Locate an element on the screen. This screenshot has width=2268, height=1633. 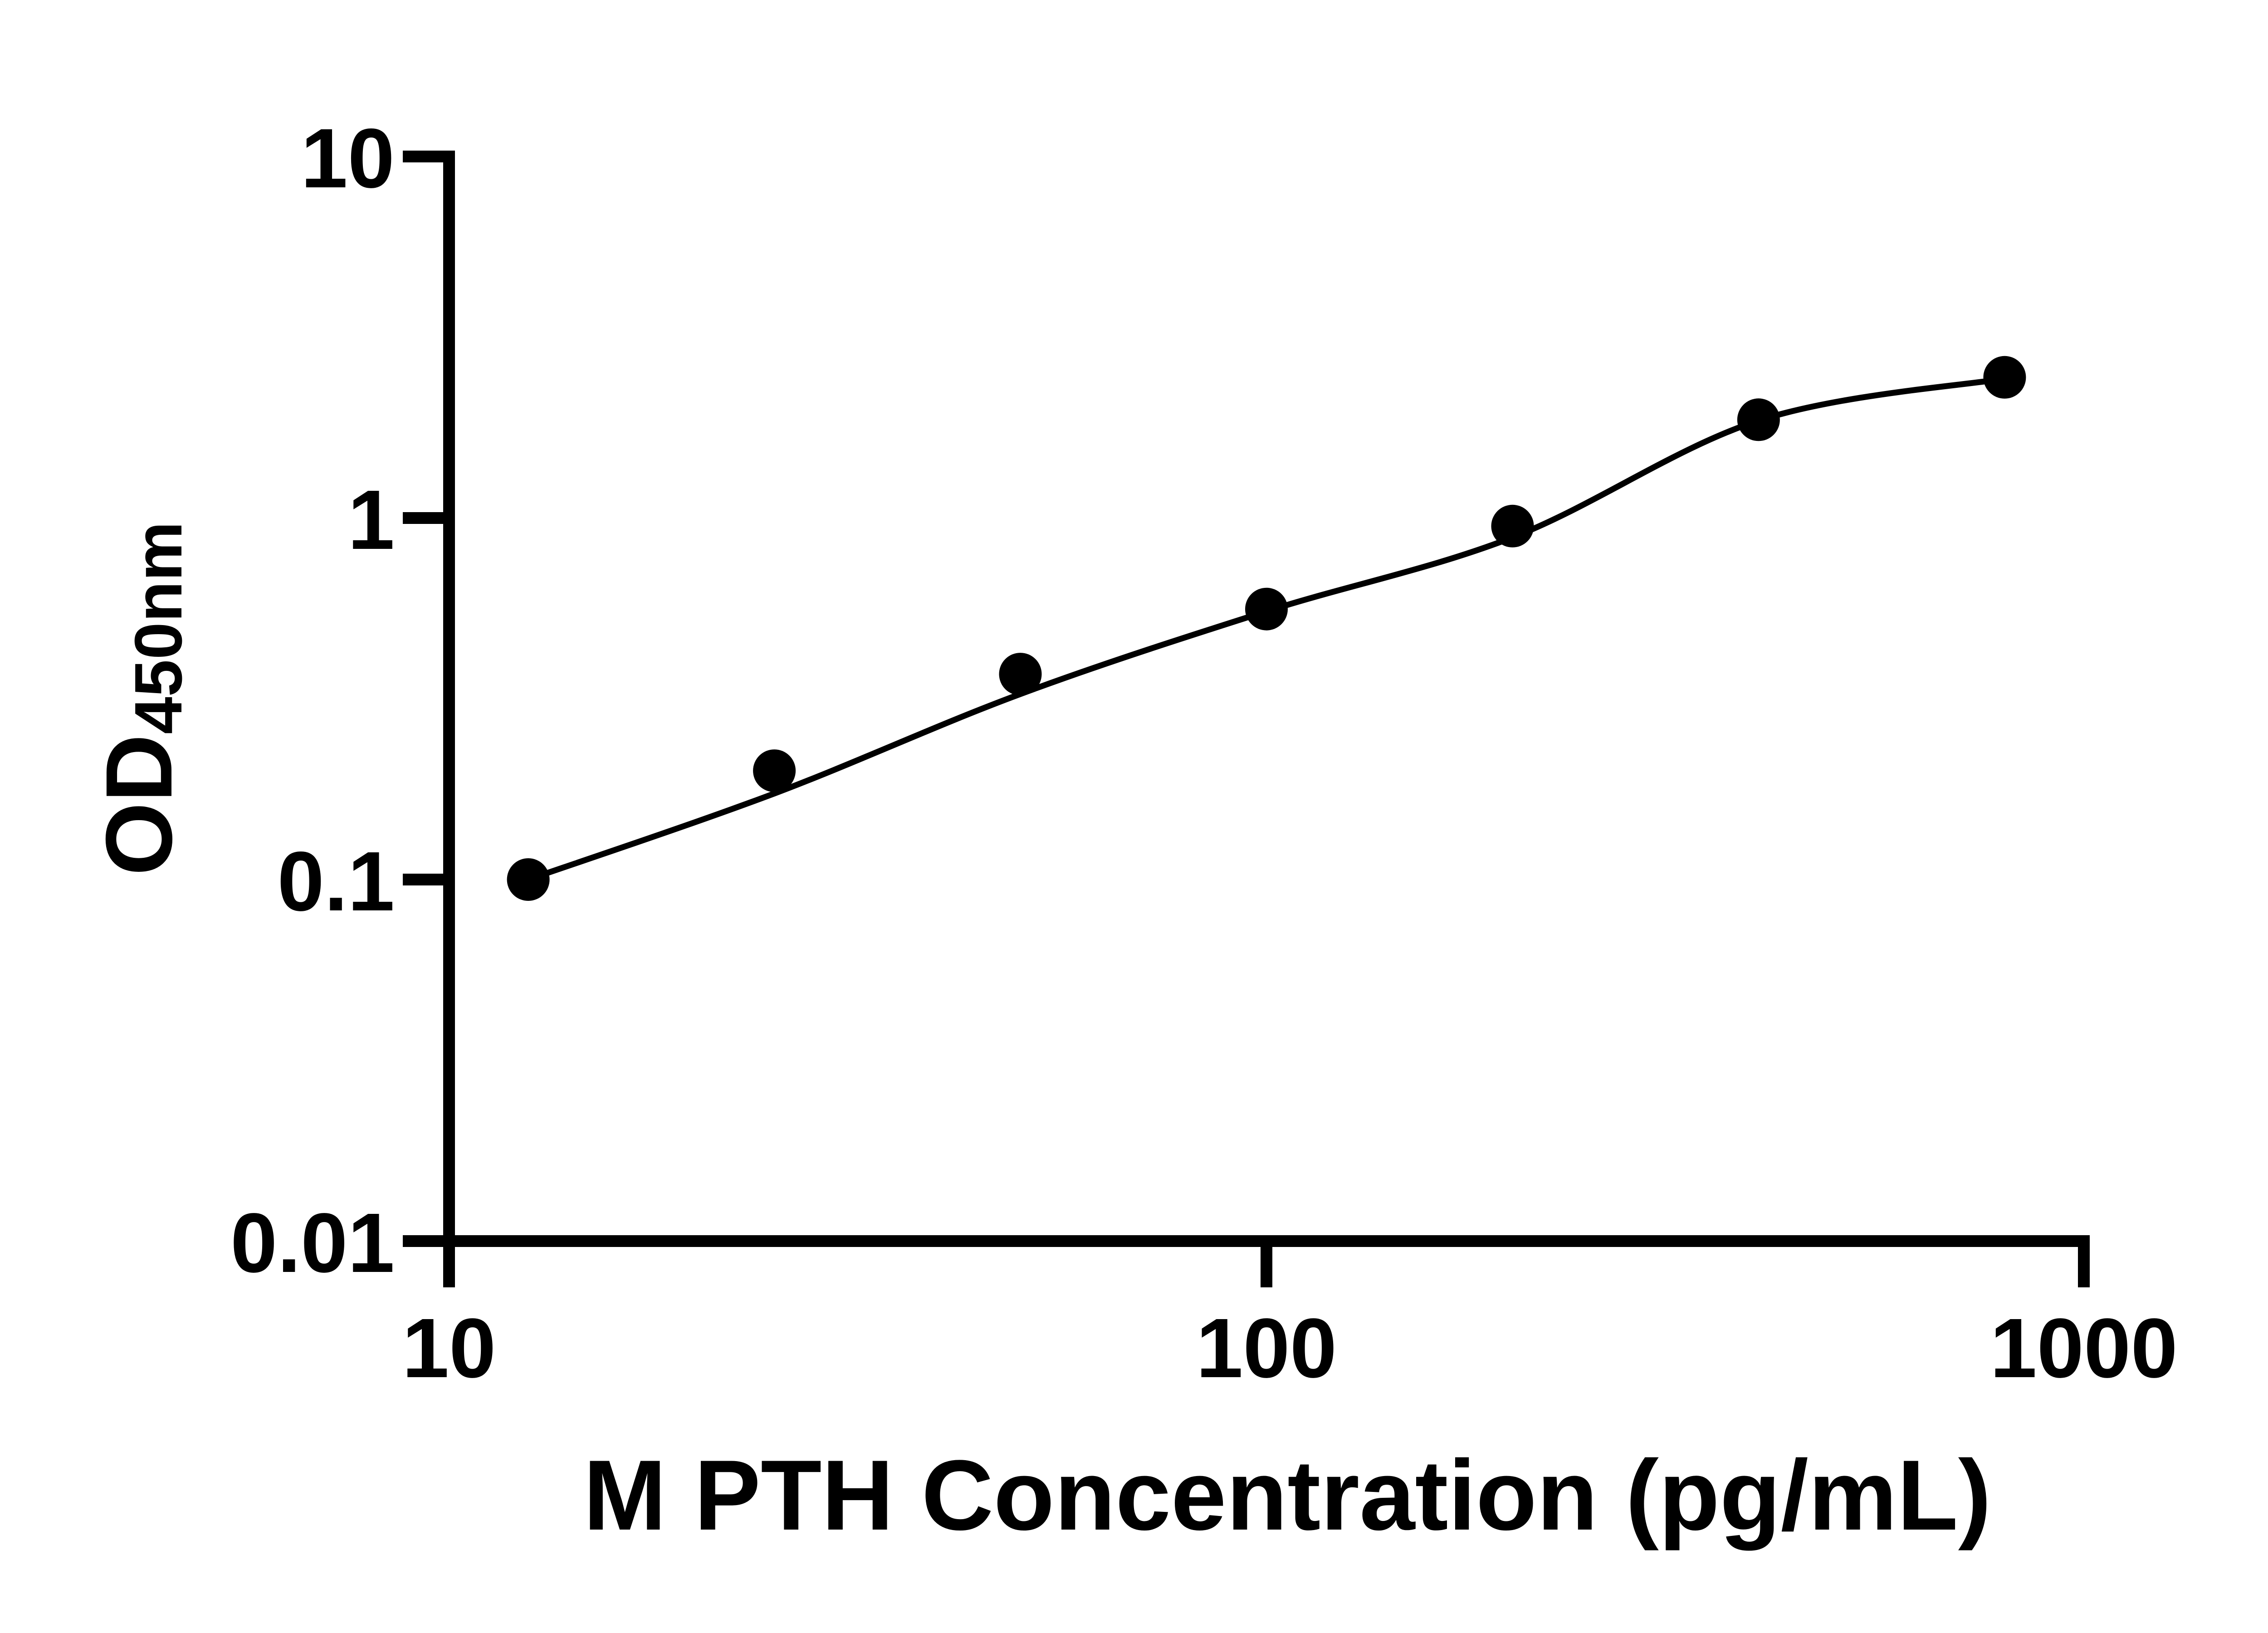
x-tick-label: 10 is located at coordinates (449, 1348).